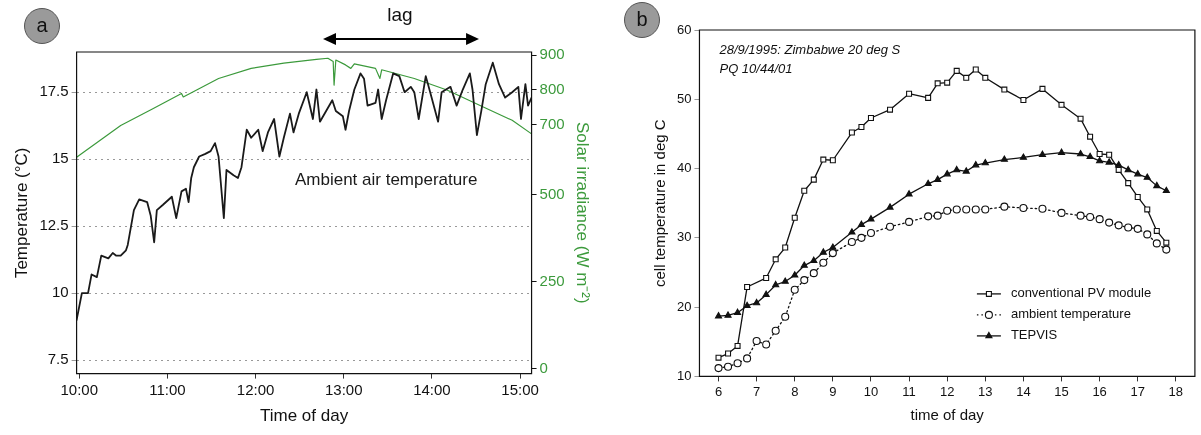 The height and width of the screenshot is (435, 1201). Describe the element at coordinates (400, 15) in the screenshot. I see `text: lag` at that location.